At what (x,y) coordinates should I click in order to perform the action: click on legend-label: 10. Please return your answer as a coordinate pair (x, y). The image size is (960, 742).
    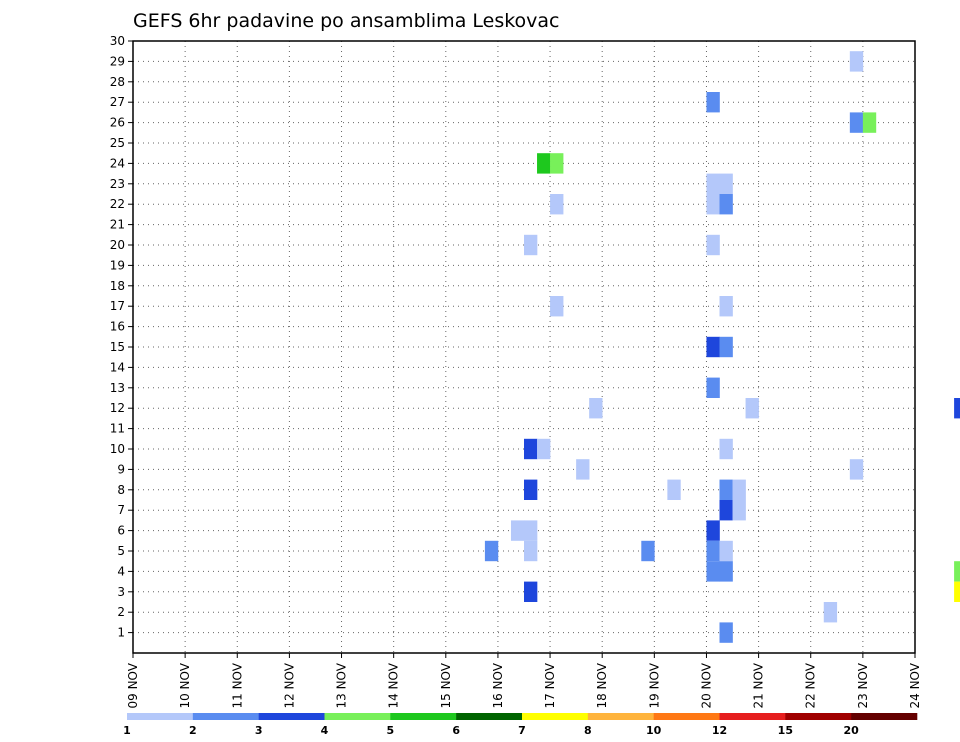
    Looking at the image, I should click on (654, 730).